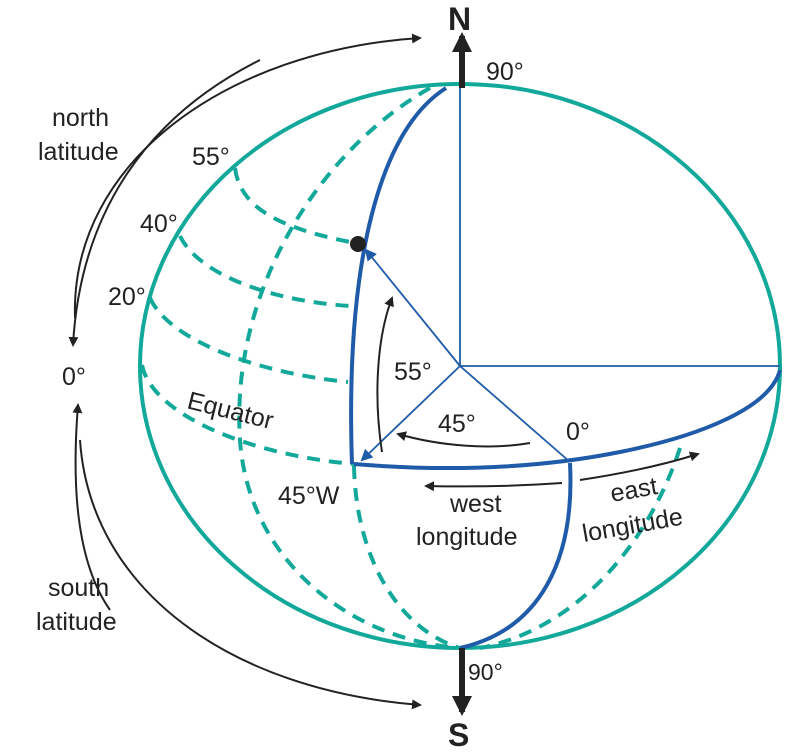 Image resolution: width=798 pixels, height=753 pixels. Describe the element at coordinates (80, 118) in the screenshot. I see `north-latitude-label-line1: north` at that location.